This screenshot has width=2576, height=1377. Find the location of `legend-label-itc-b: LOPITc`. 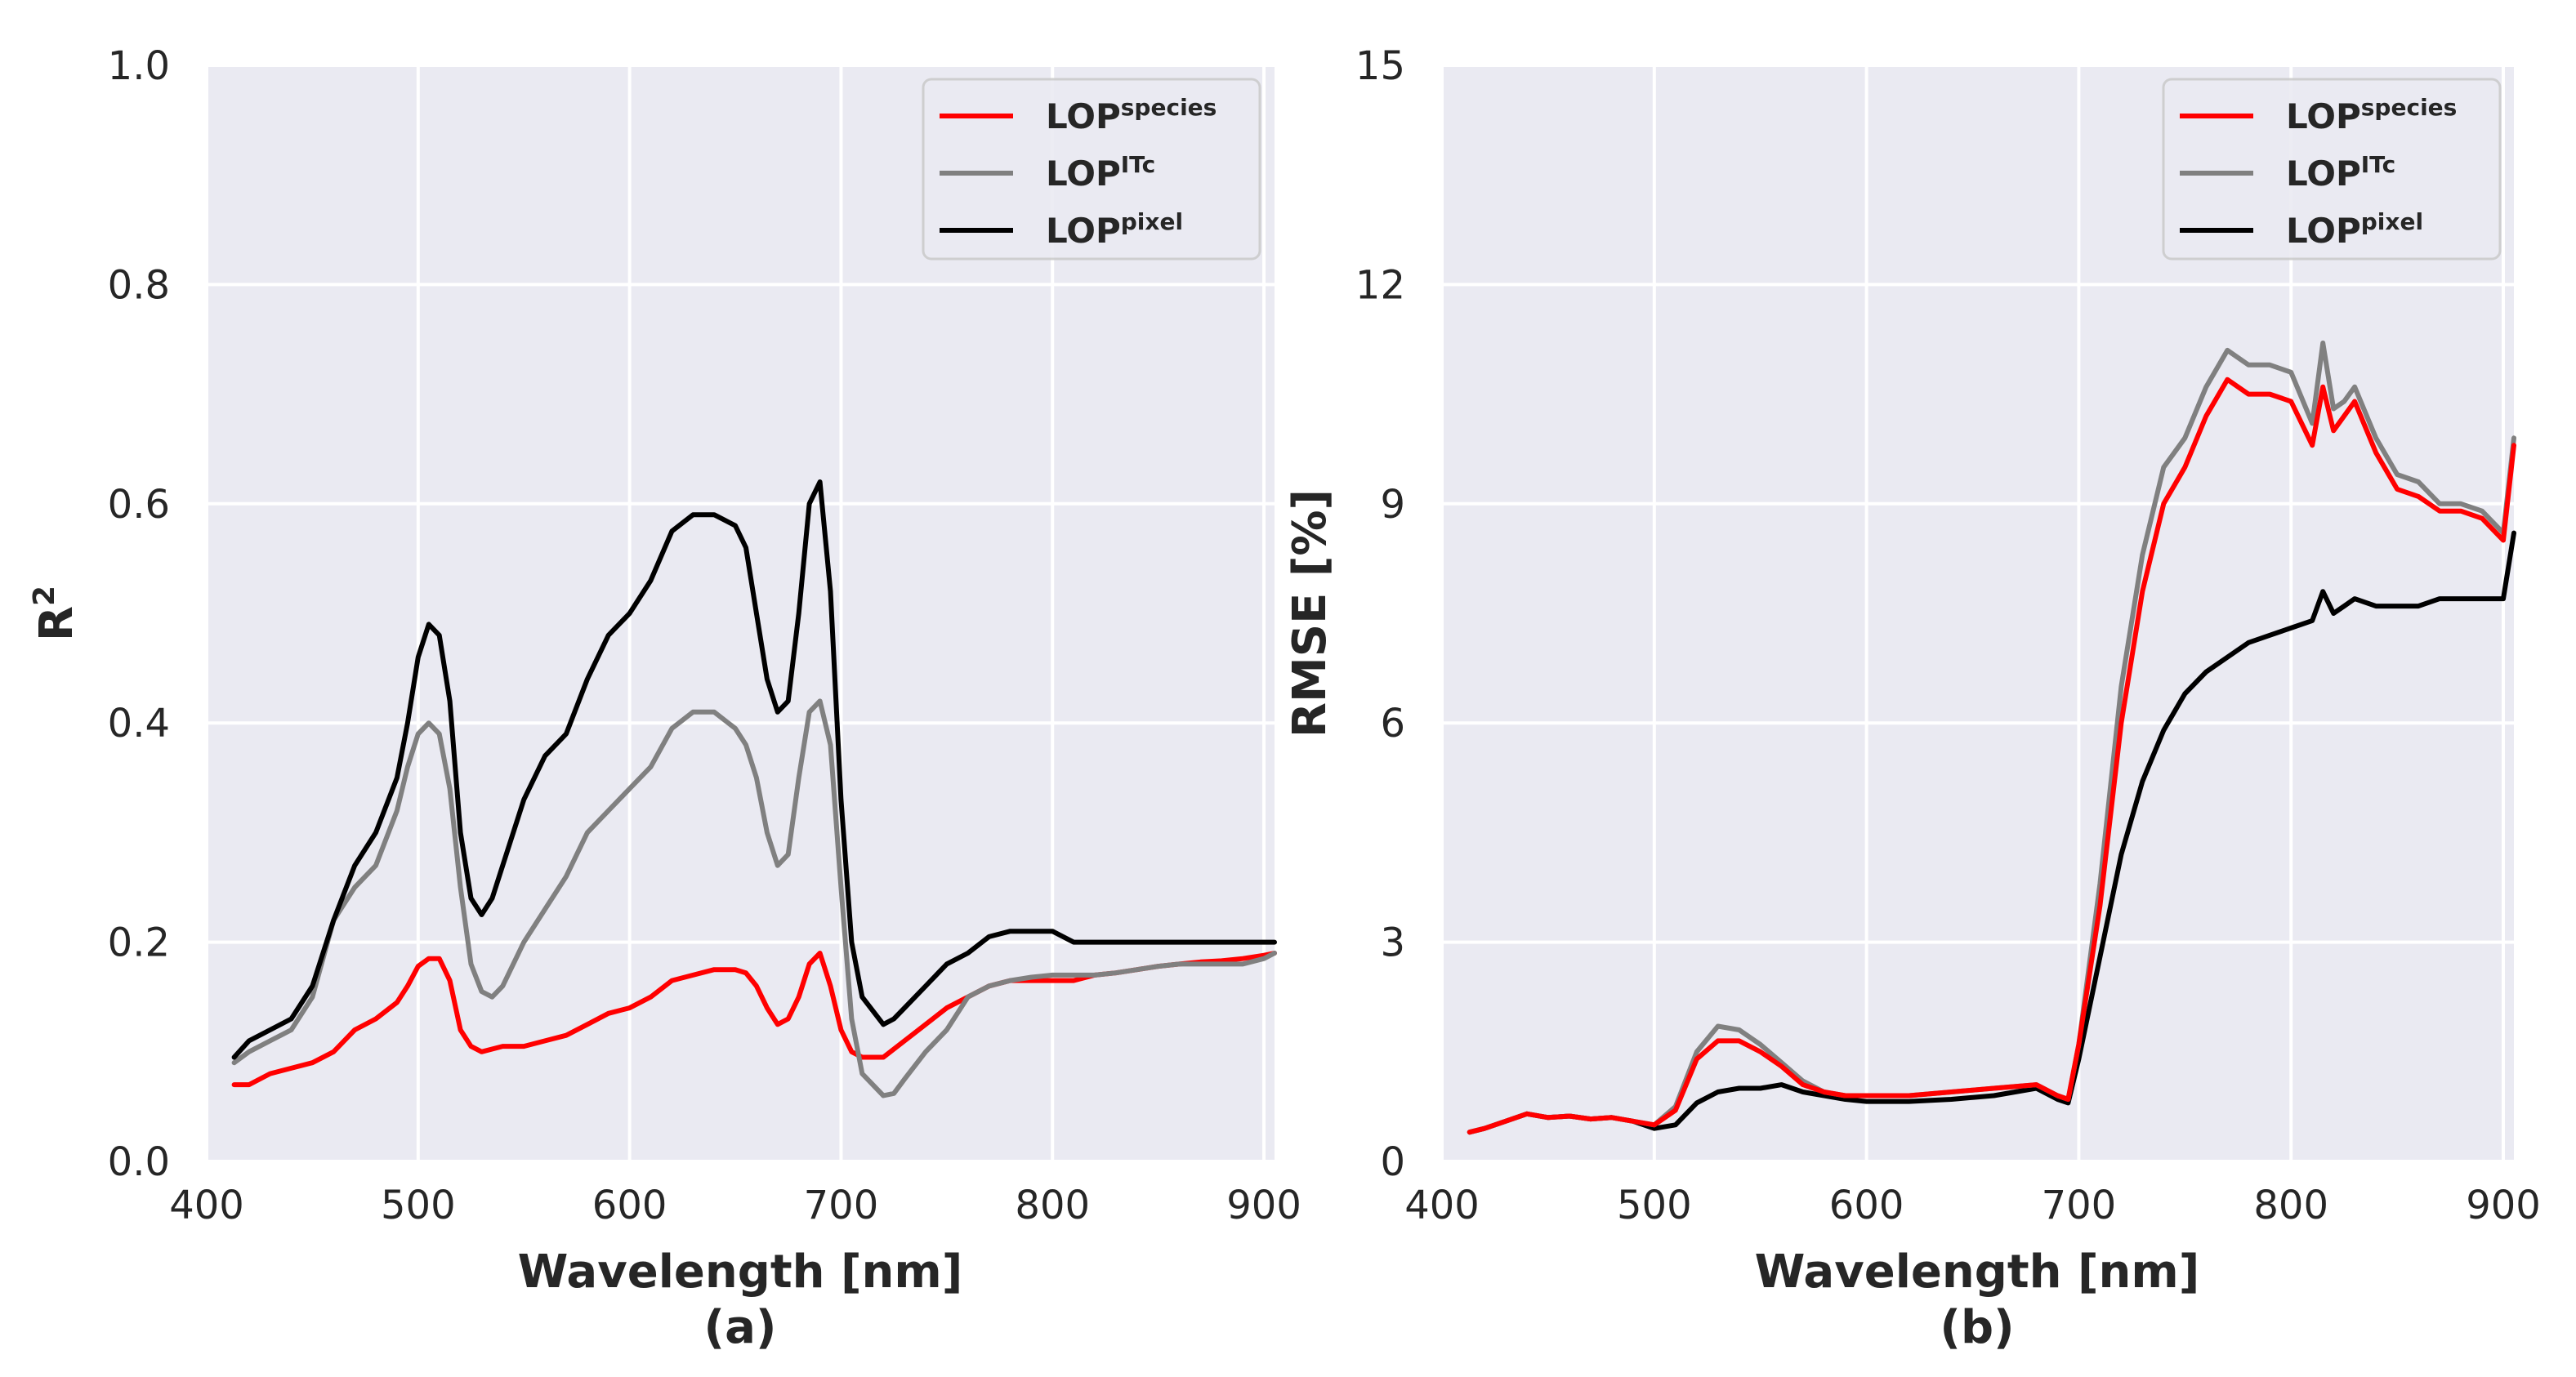

legend-label-itc-b: LOPITc is located at coordinates (2340, 172).